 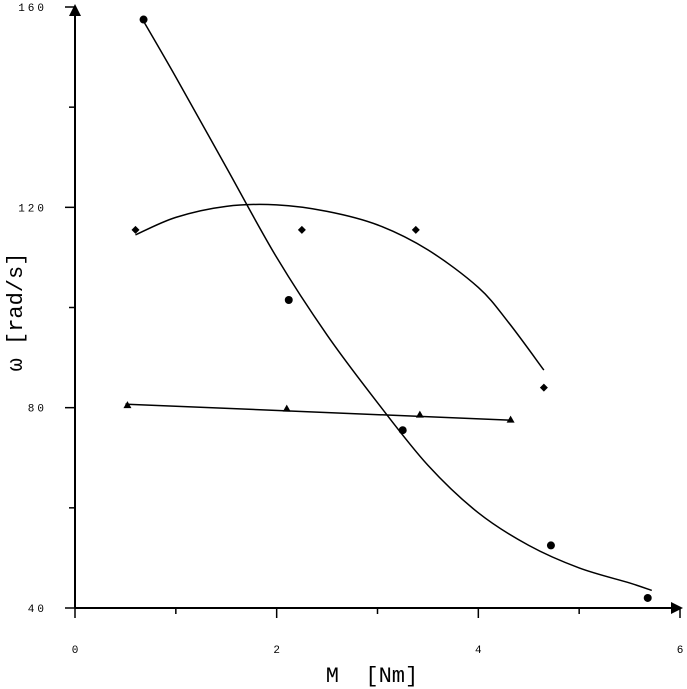 I want to click on trend-line-diamond, so click(x=340, y=287).